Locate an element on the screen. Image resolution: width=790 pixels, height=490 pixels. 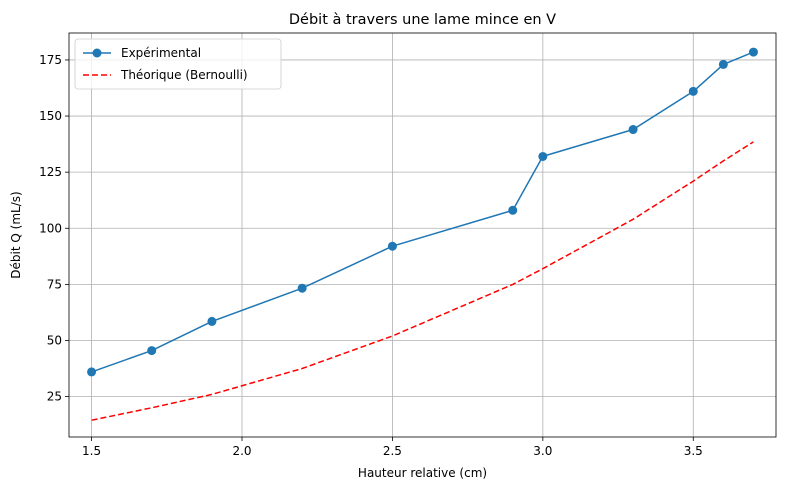
x-axis-title: Hauteur relative (cm) is located at coordinates (422, 473).